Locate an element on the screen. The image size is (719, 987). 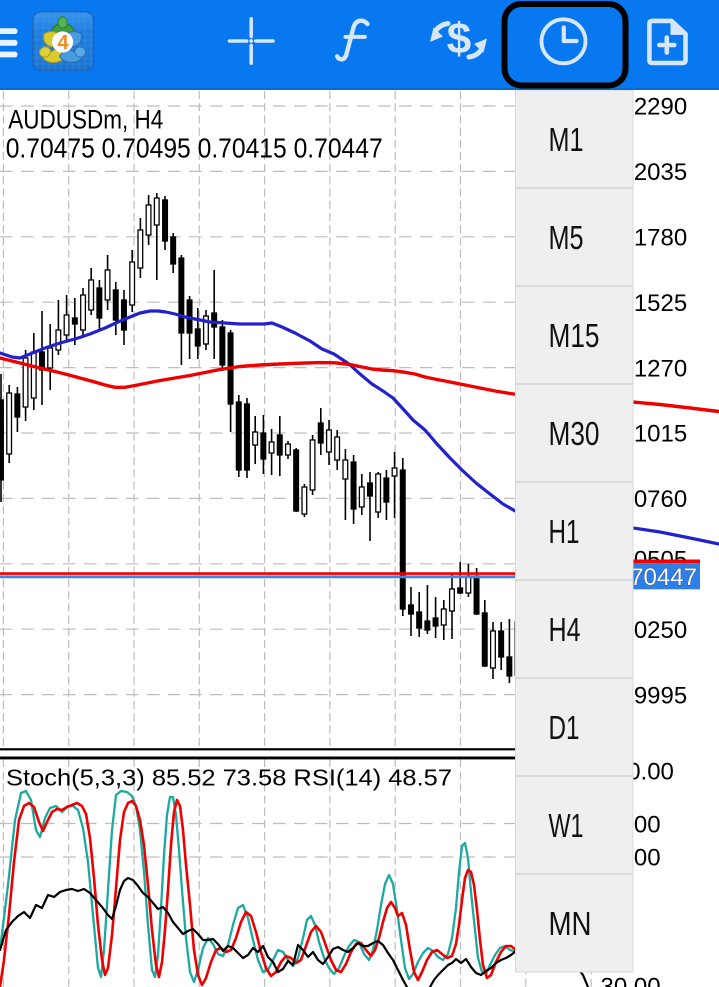
svg-text: M1 is located at coordinates (566, 139).